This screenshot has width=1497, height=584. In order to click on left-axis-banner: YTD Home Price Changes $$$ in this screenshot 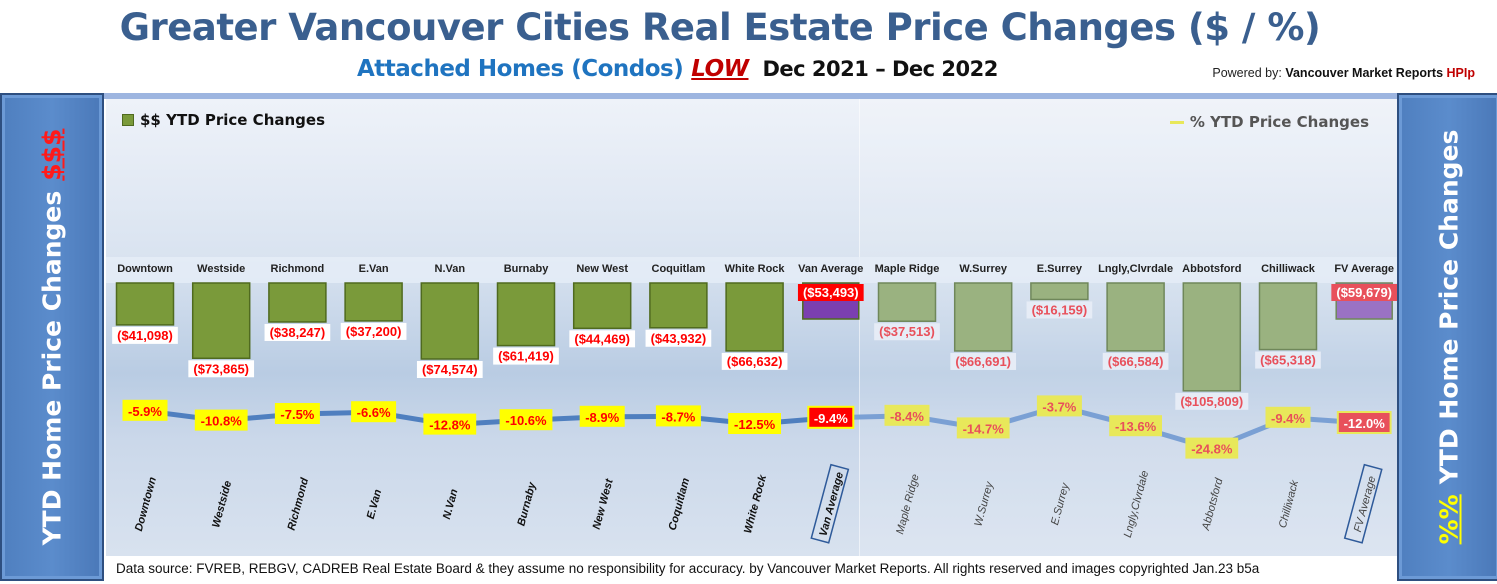, I will do `click(52, 337)`.